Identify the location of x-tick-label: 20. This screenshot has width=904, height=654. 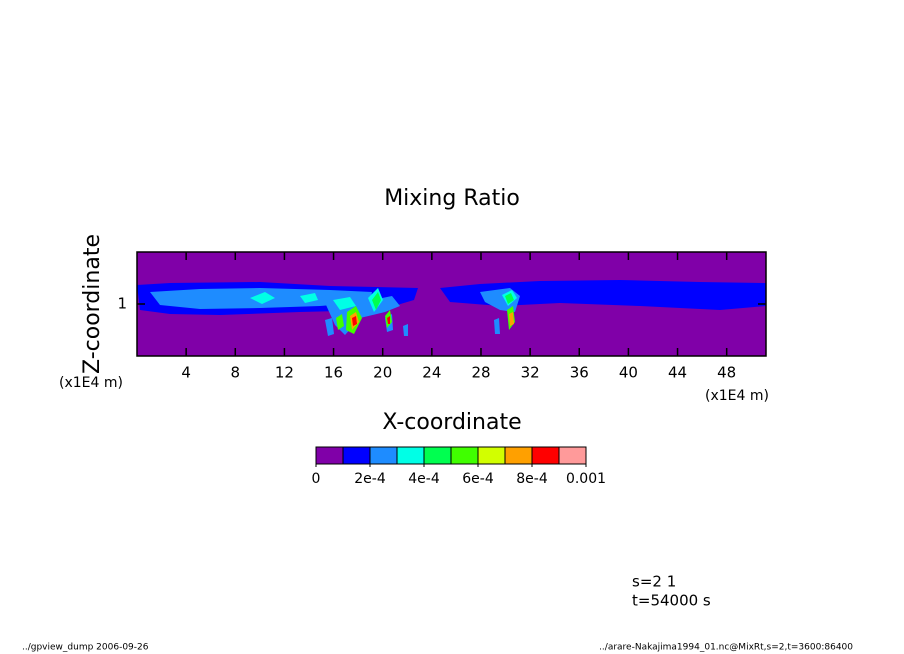
(382, 373).